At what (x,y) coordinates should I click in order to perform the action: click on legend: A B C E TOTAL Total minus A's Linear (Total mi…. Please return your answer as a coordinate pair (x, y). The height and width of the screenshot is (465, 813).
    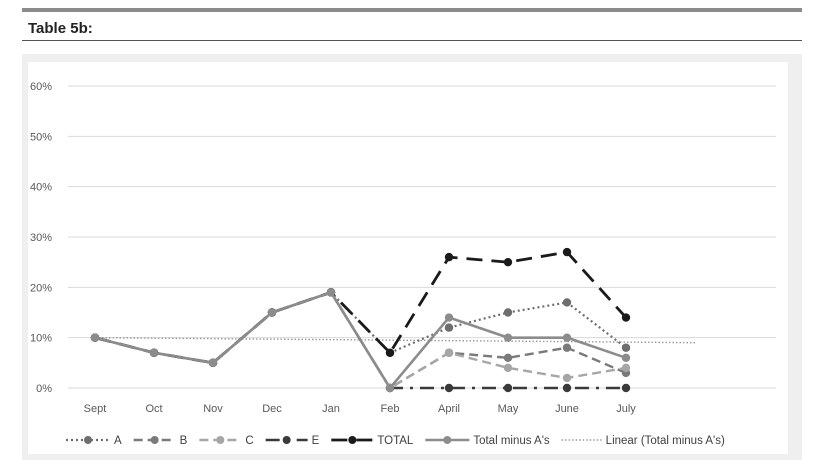
    Looking at the image, I should click on (395, 441).